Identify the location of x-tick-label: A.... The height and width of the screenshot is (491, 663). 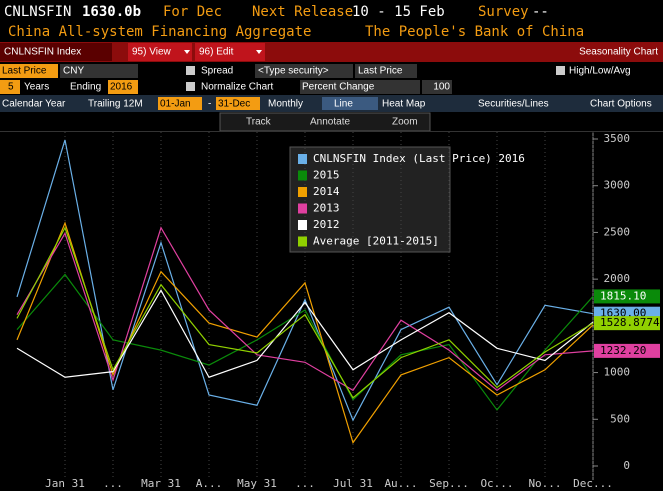
(209, 483).